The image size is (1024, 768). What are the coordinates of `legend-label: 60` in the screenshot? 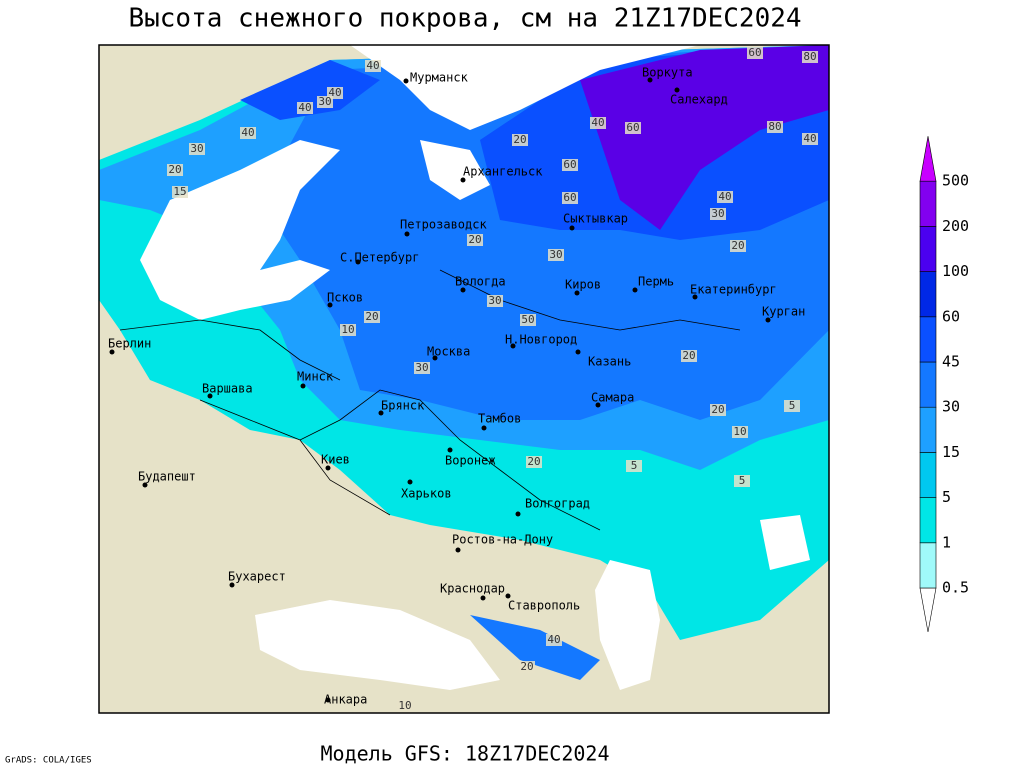 It's located at (951, 316).